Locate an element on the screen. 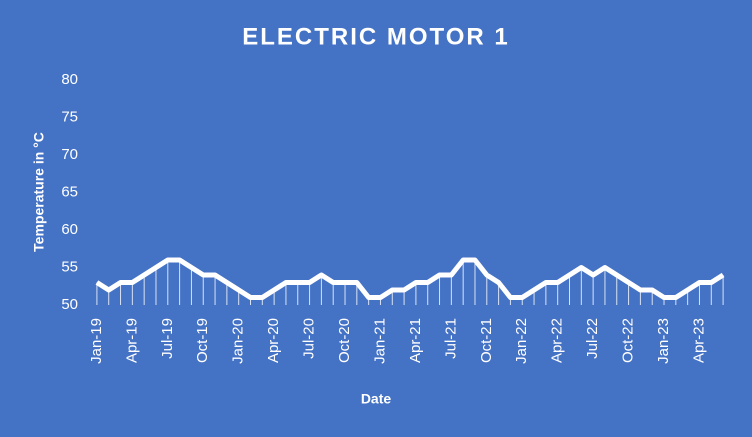 The width and height of the screenshot is (752, 437). x-tick-label: Jul-20 is located at coordinates (309, 338).